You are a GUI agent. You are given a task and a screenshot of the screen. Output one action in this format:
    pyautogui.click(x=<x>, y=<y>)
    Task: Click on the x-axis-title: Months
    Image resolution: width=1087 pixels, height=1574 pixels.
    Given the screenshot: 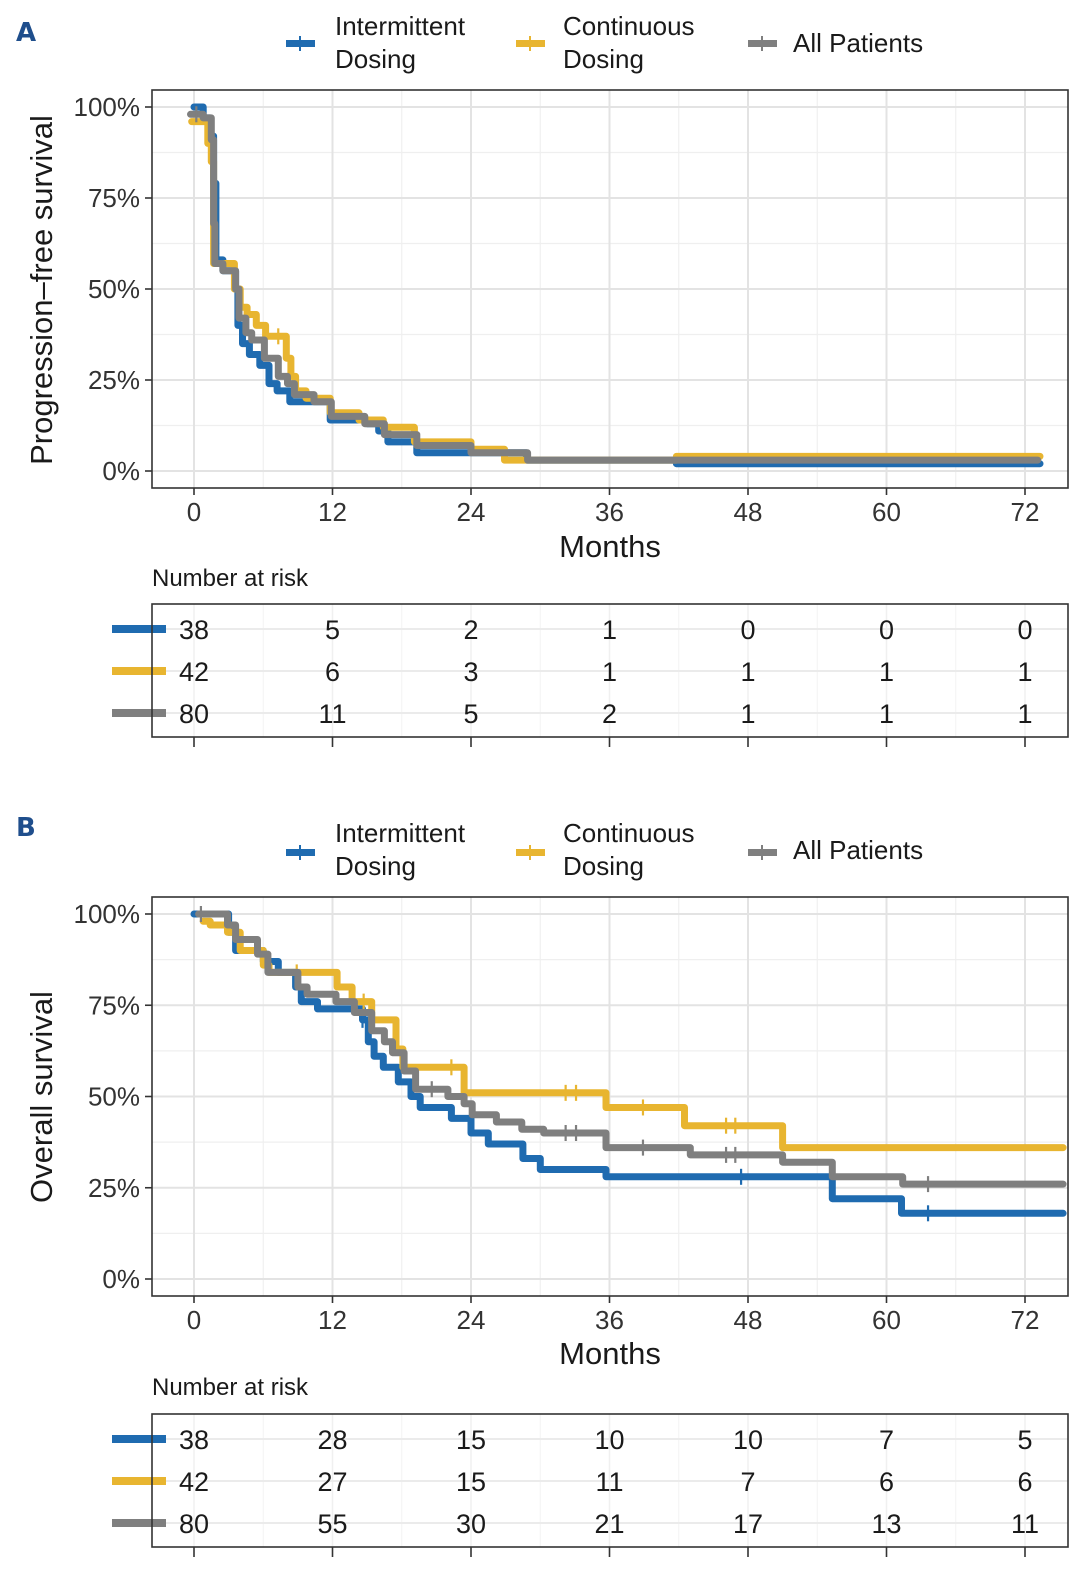 What is the action you would take?
    pyautogui.click(x=610, y=1353)
    